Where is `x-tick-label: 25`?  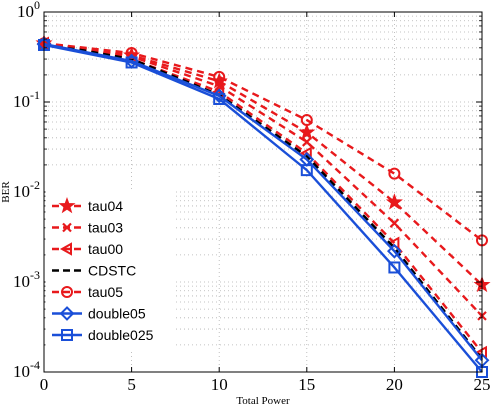
x-tick-label: 25 is located at coordinates (482, 384).